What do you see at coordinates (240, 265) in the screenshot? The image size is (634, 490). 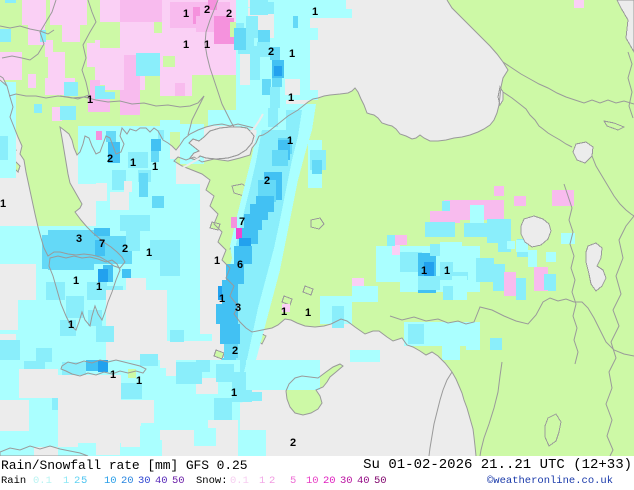 I see `svg-text: 6` at bounding box center [240, 265].